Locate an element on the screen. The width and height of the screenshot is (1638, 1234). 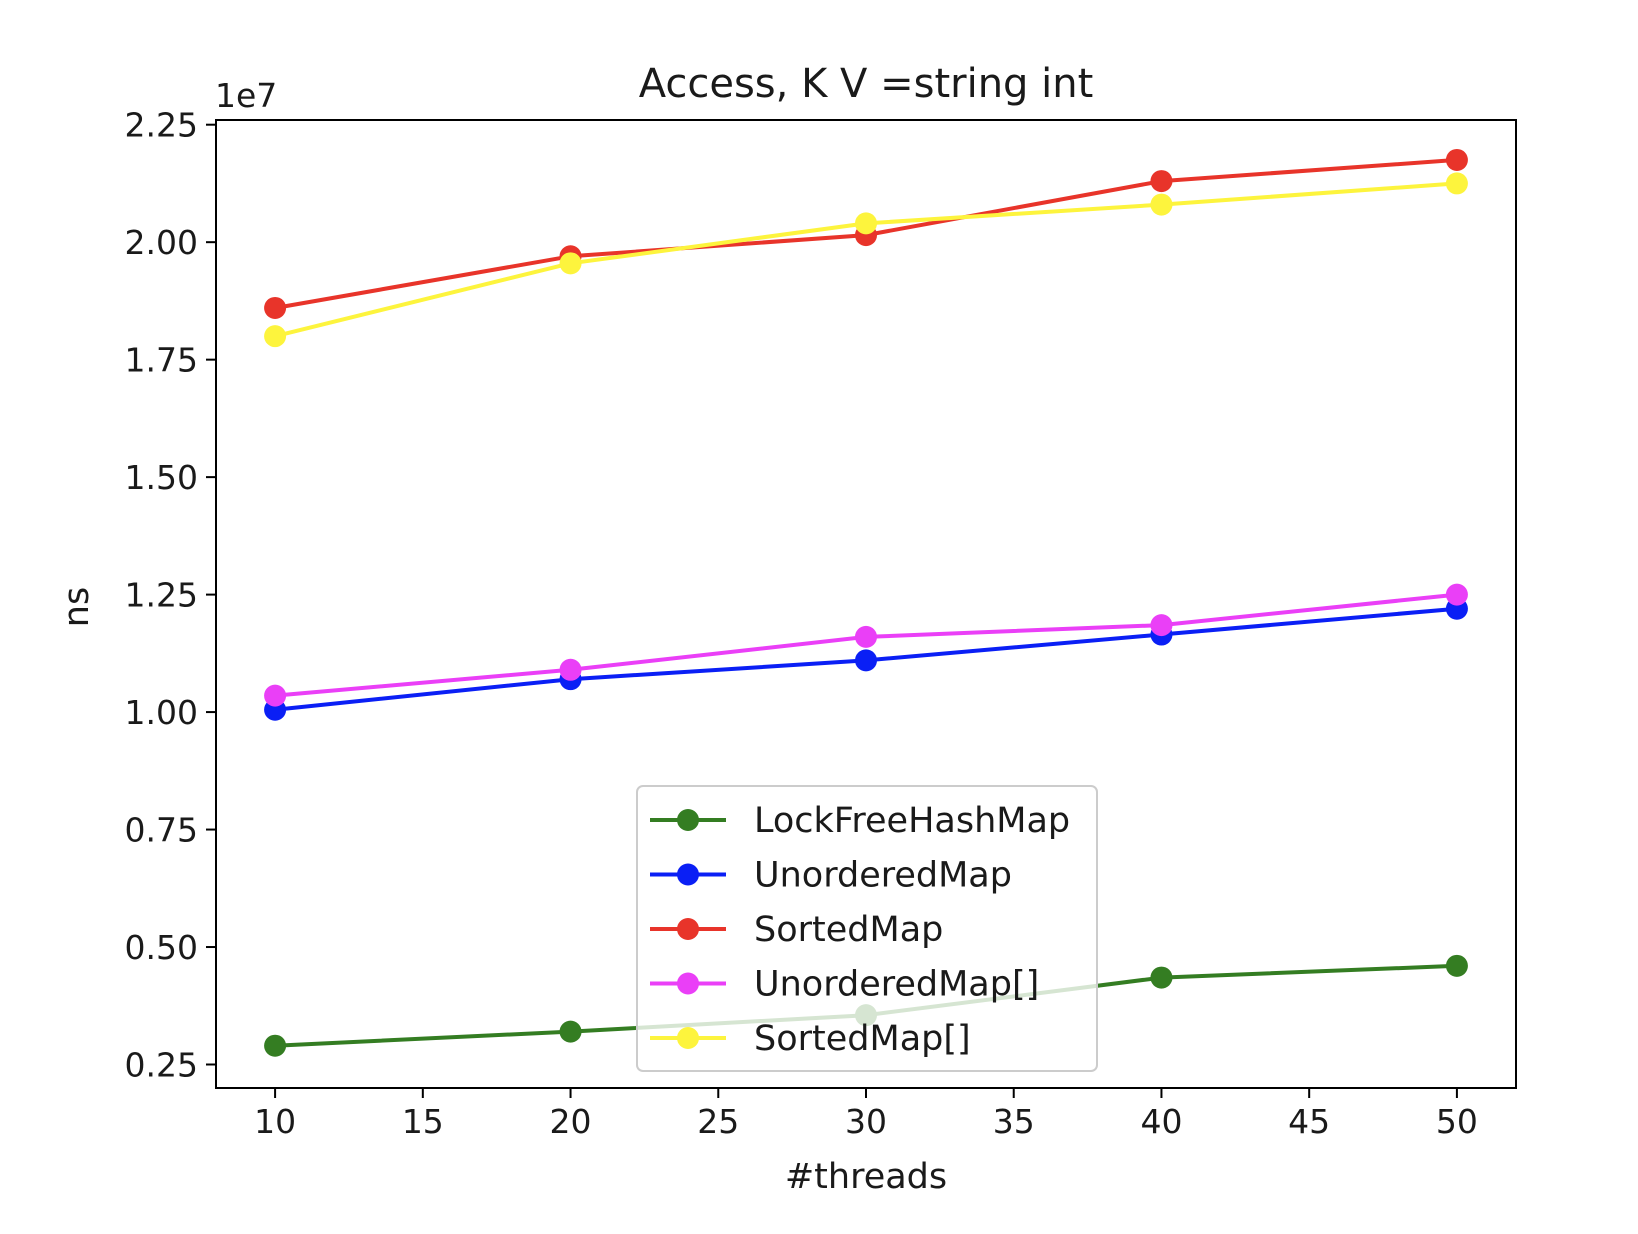
y-tick-label: 0.75 is located at coordinates (161, 830).